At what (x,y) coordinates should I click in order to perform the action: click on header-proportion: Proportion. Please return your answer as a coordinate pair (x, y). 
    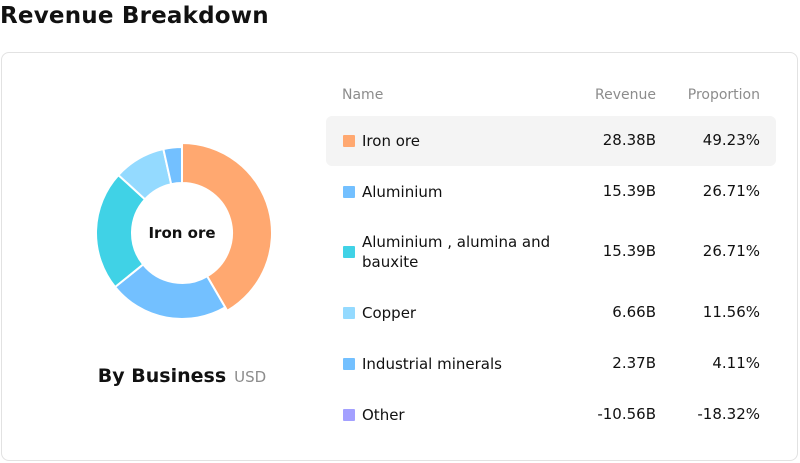
    Looking at the image, I should click on (723, 95).